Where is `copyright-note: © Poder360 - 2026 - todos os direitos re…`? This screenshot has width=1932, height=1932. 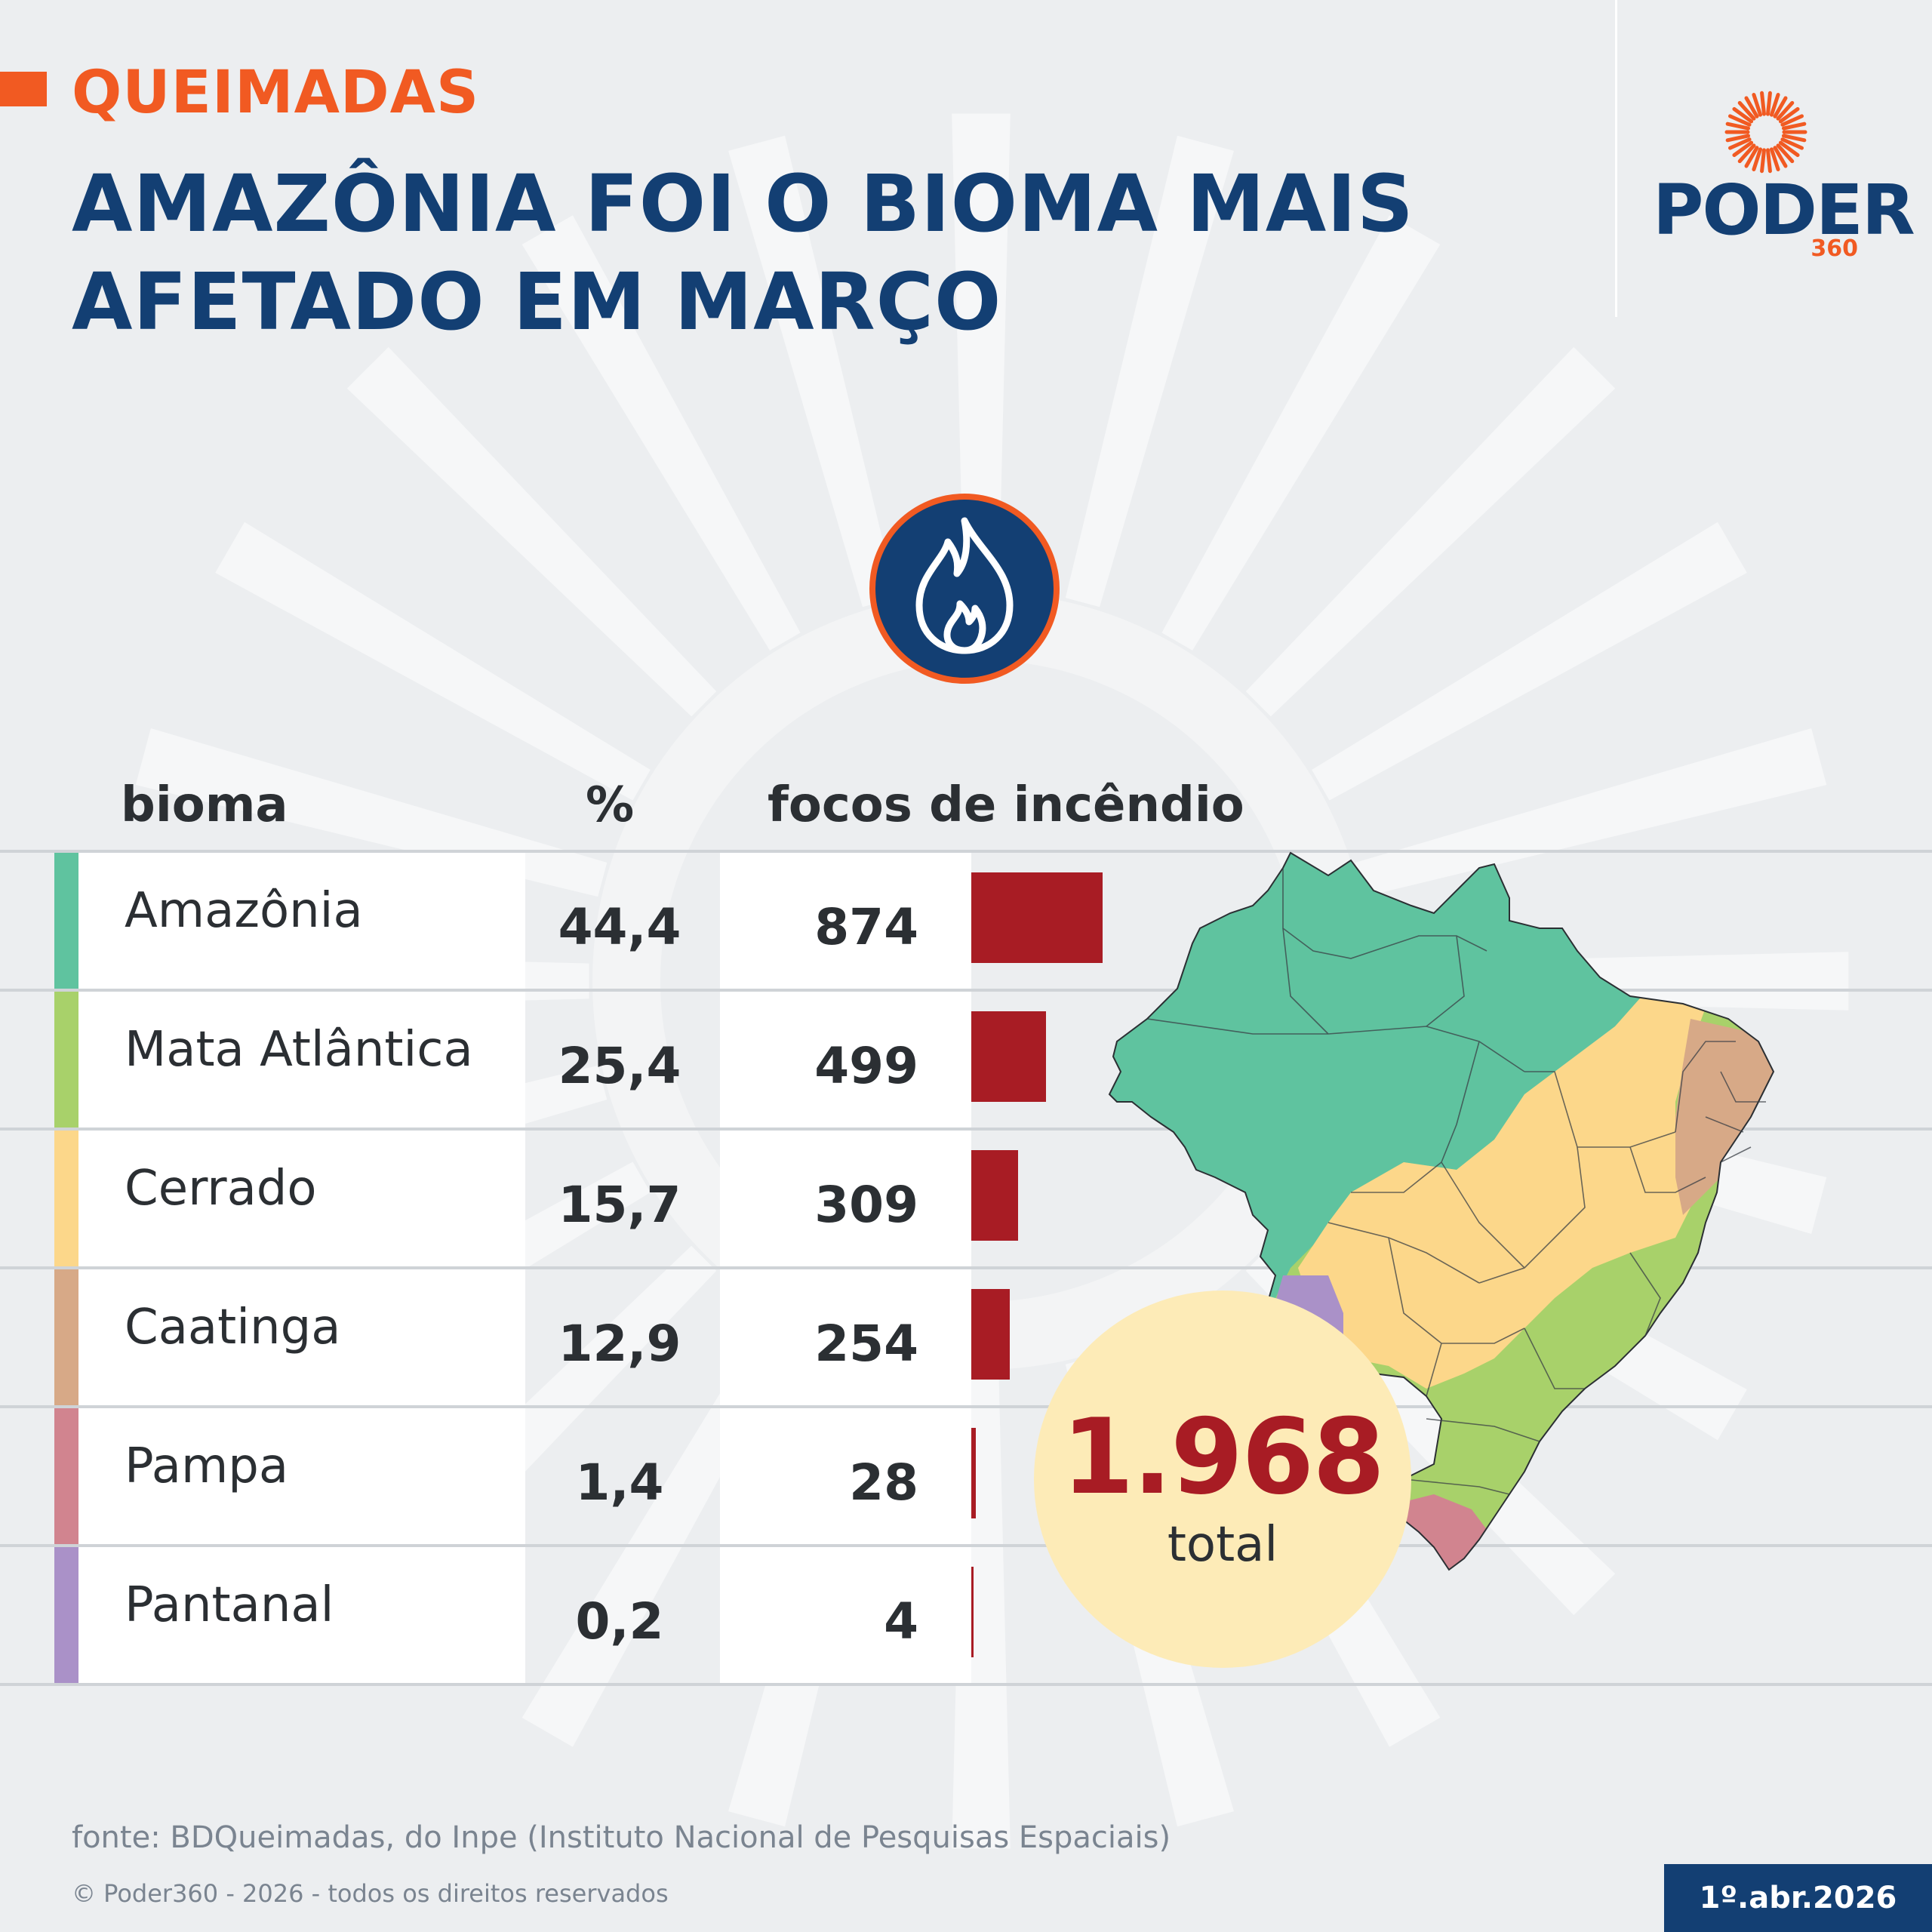
copyright-note: © Poder360 - 2026 - todos os direitos re… is located at coordinates (370, 1893).